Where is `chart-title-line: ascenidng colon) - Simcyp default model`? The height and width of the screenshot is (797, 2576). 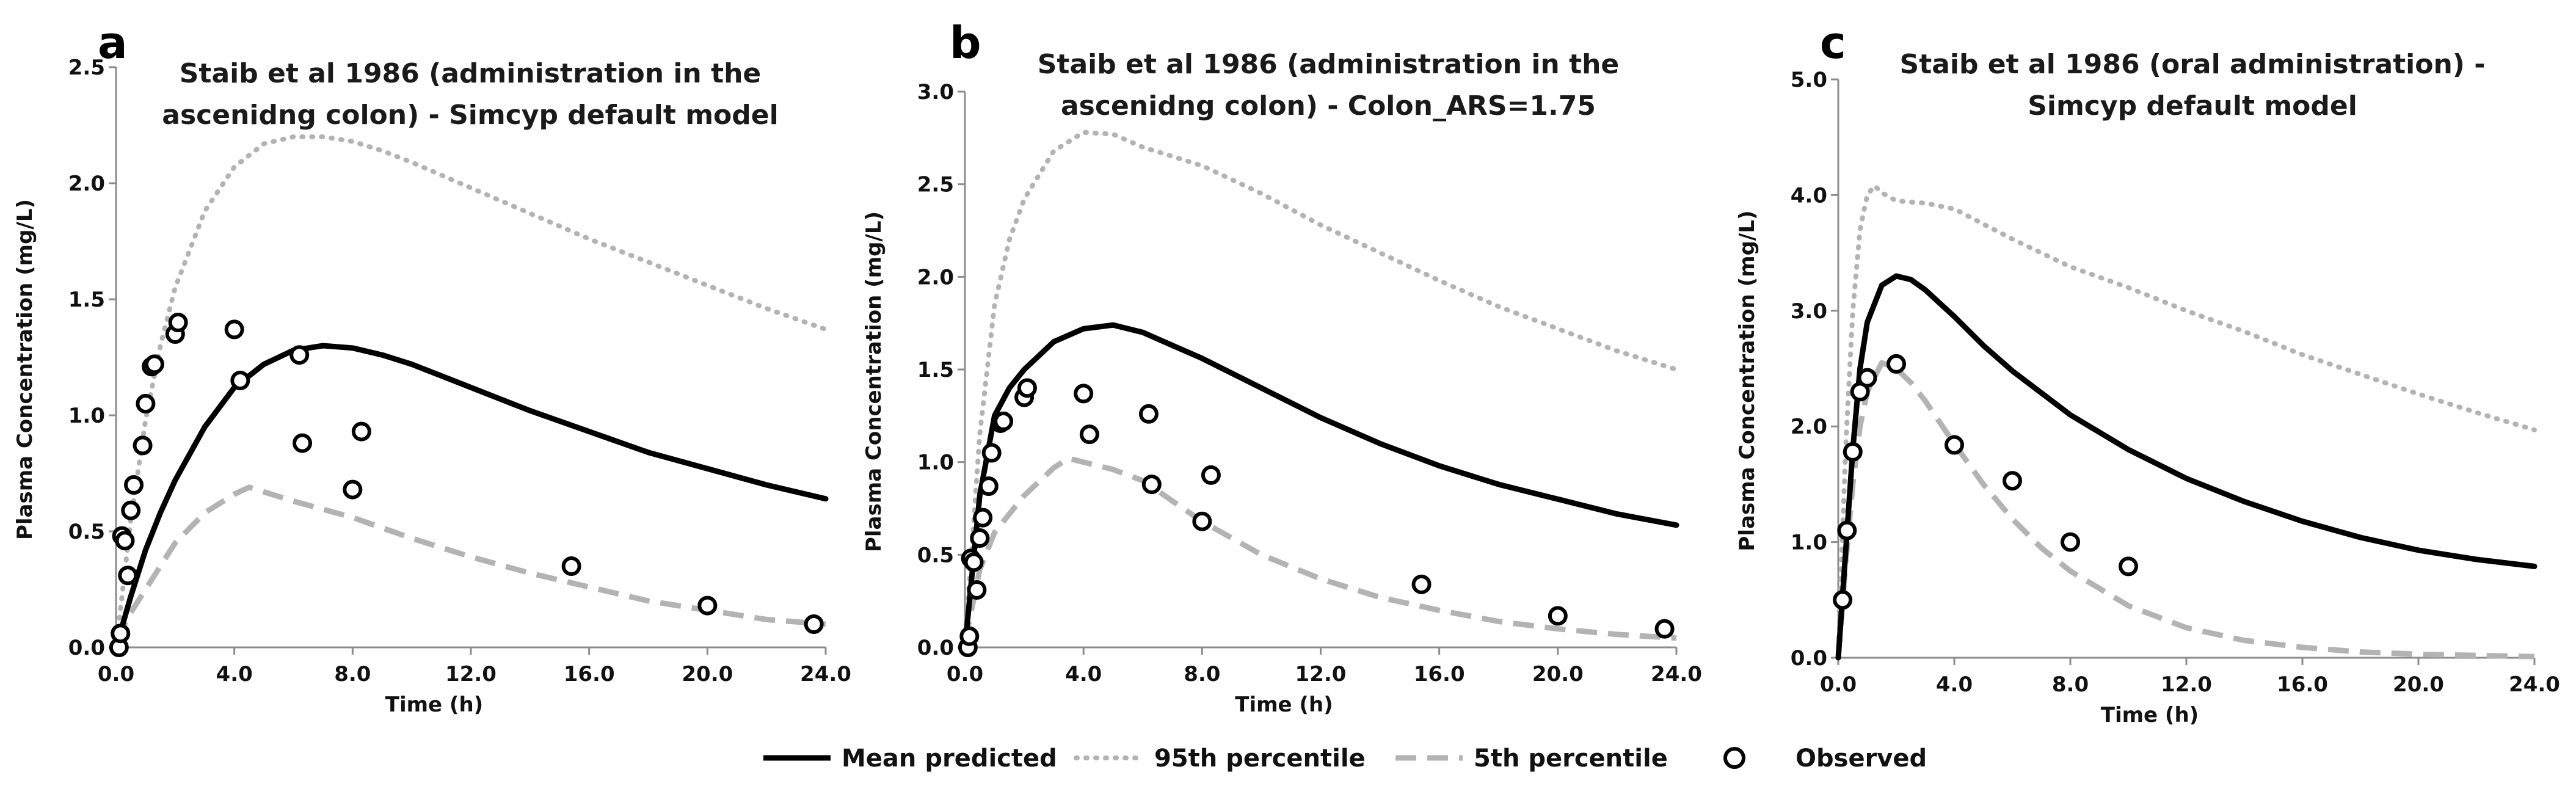
chart-title-line: ascenidng colon) - Simcyp default model is located at coordinates (470, 115).